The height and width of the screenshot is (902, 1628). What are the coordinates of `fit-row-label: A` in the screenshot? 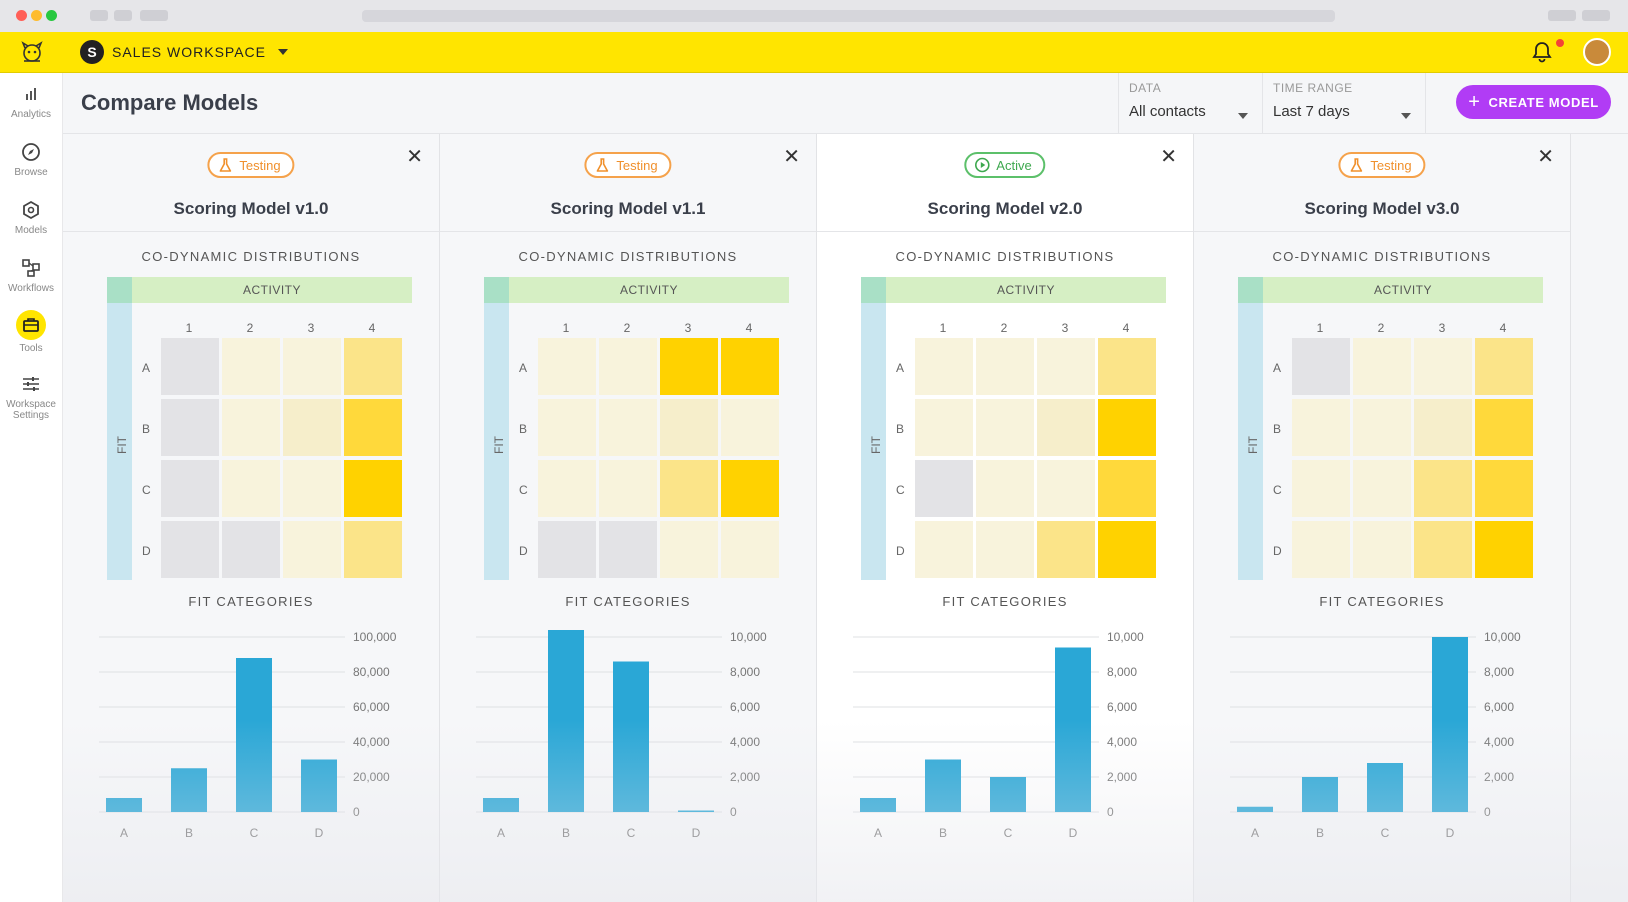 It's located at (900, 368).